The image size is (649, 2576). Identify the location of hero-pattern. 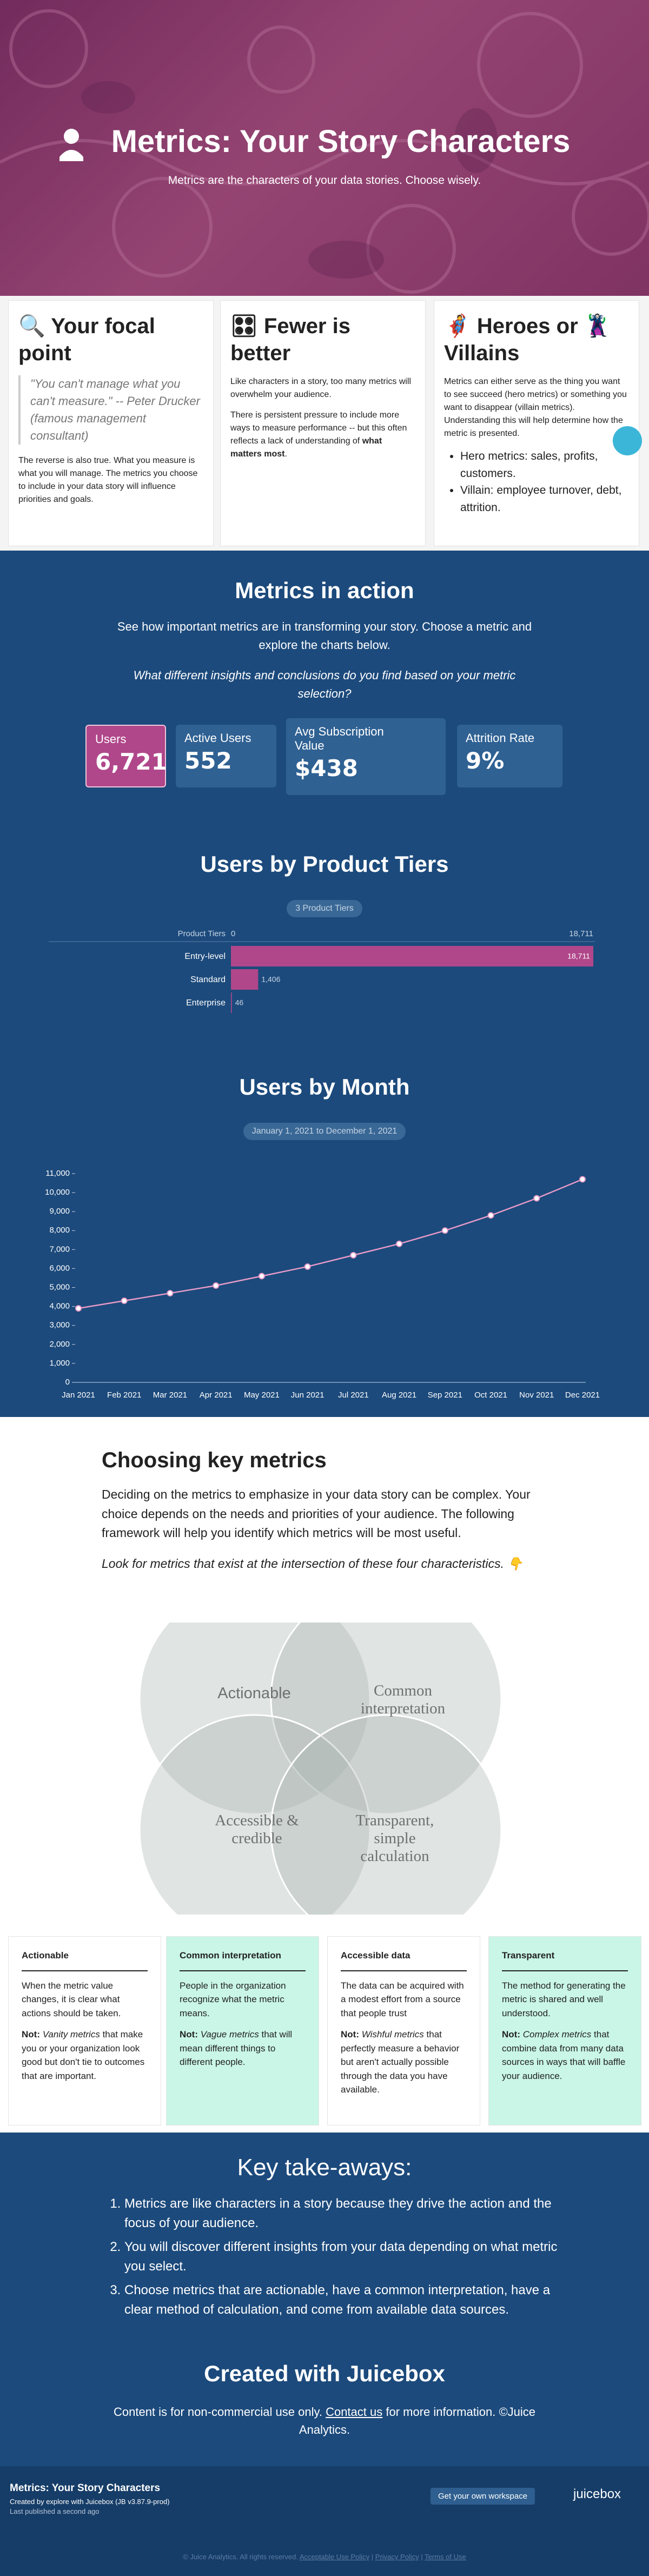
(325, 148).